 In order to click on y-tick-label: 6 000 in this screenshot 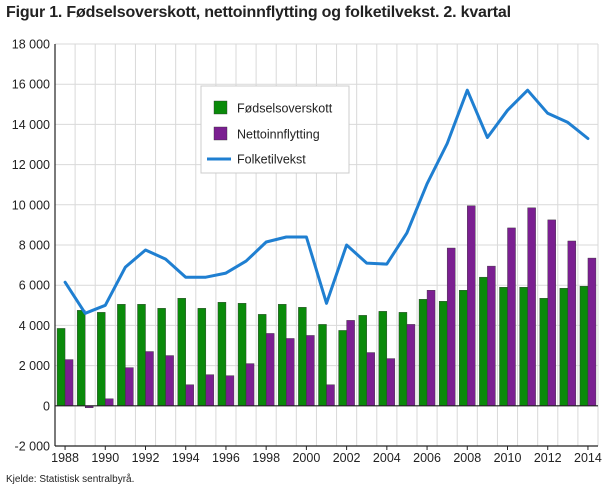, I will do `click(34, 286)`.